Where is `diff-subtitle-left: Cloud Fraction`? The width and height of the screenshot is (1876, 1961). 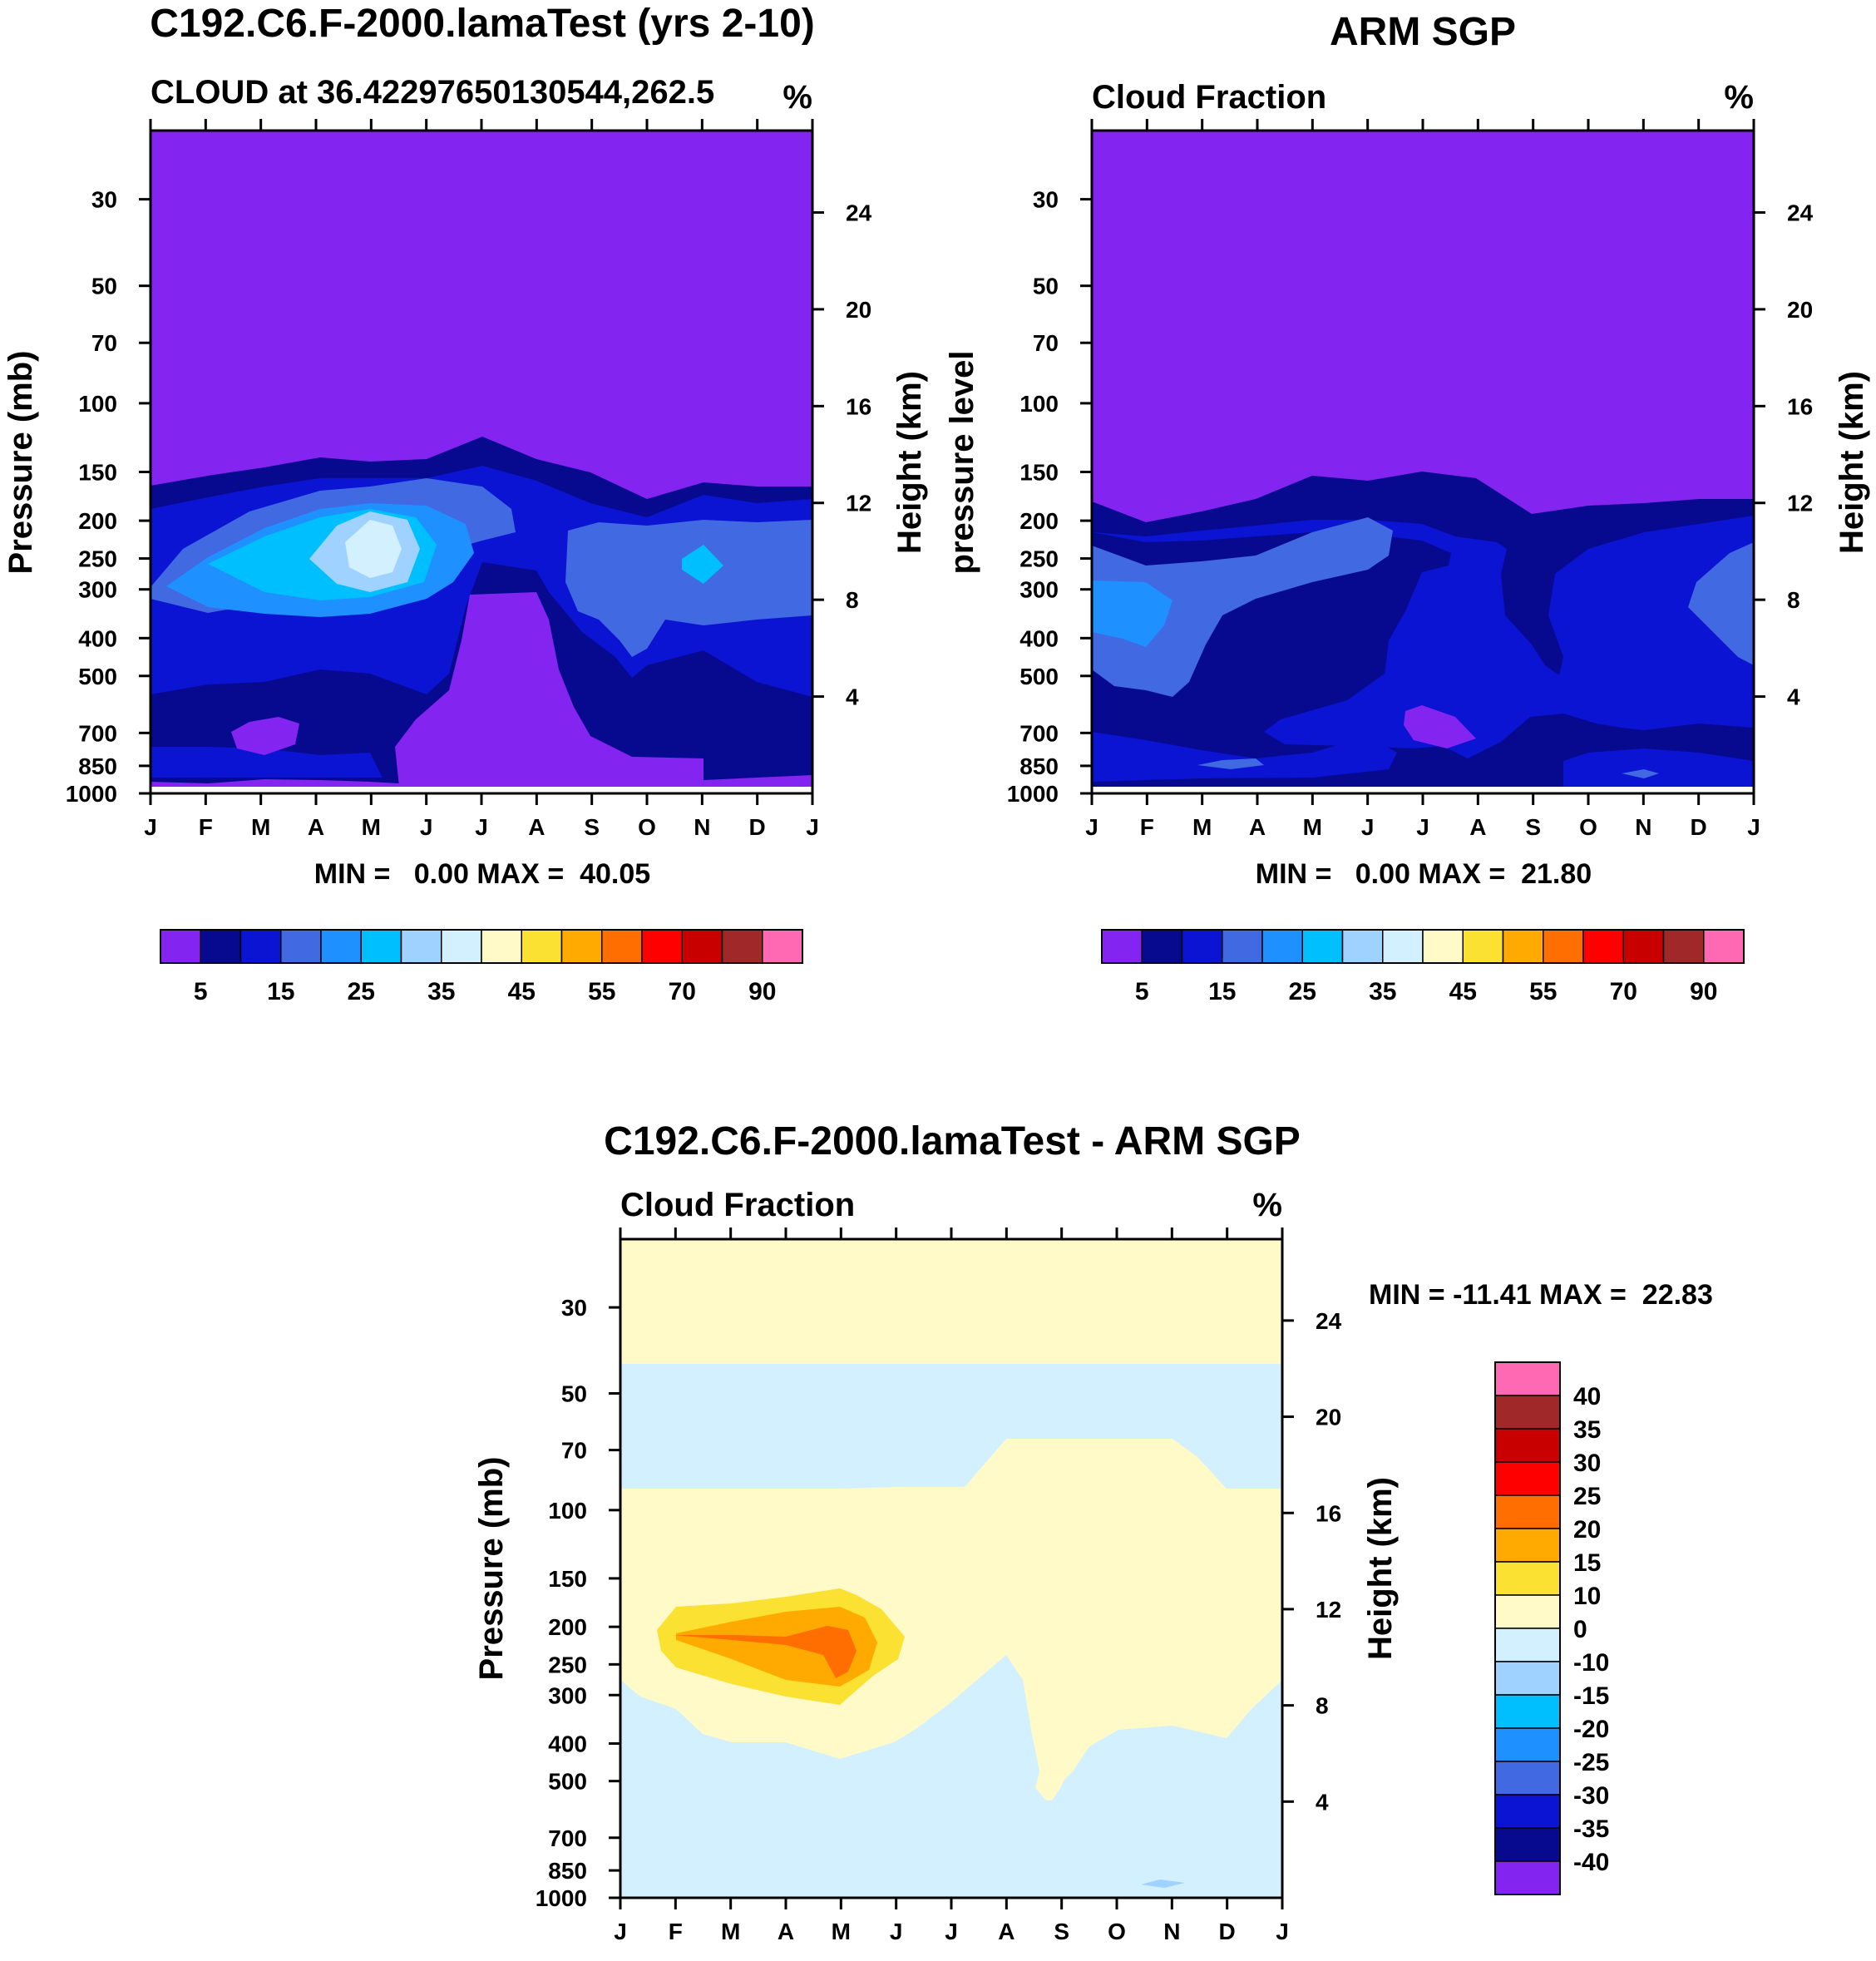
diff-subtitle-left: Cloud Fraction is located at coordinates (737, 1205).